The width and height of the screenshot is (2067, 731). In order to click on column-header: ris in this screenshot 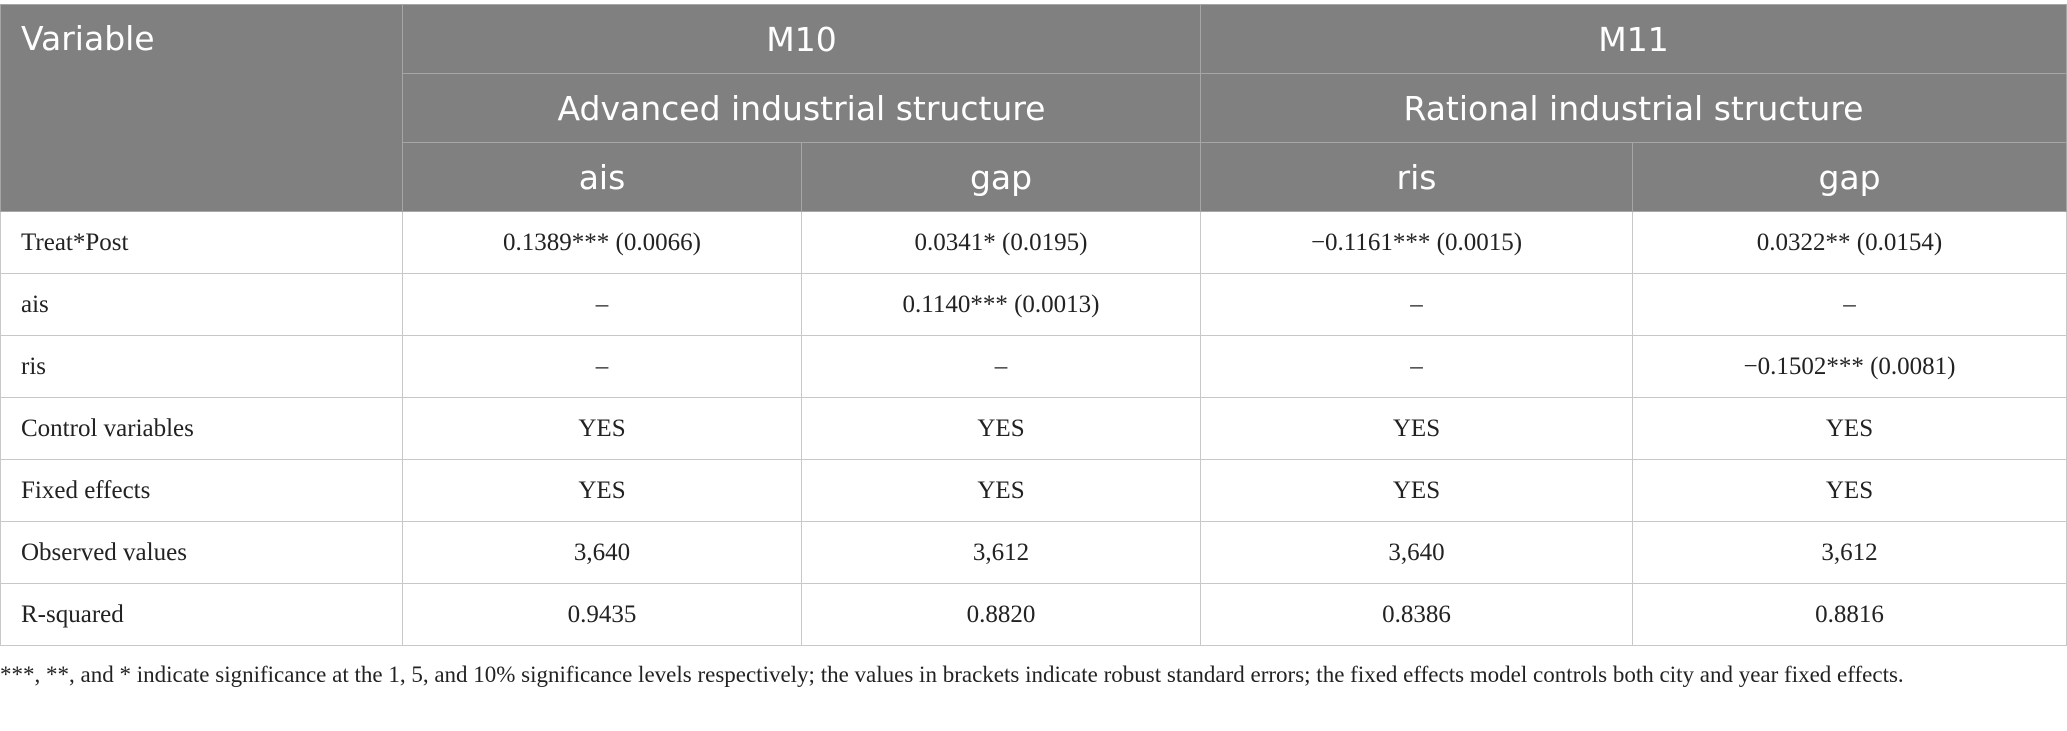, I will do `click(1416, 177)`.